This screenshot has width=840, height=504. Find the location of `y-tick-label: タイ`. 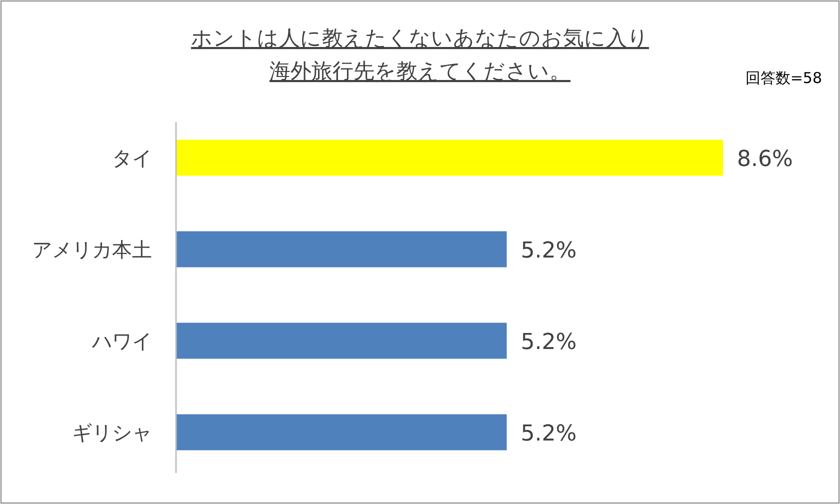

y-tick-label: タイ is located at coordinates (132, 158).